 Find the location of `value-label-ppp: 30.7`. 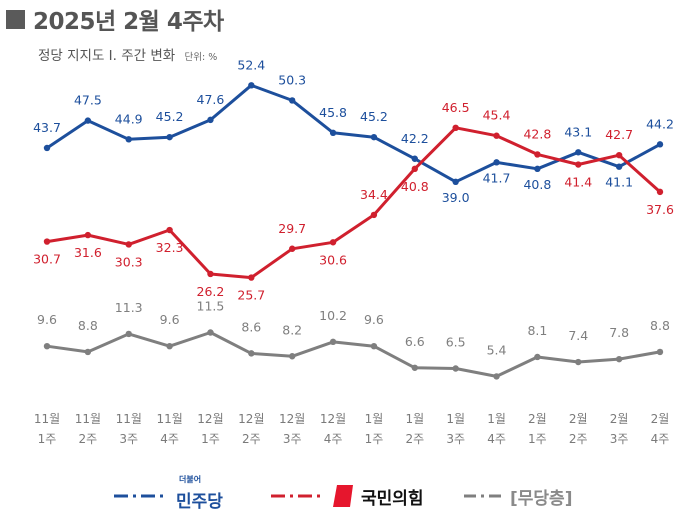

value-label-ppp: 30.7 is located at coordinates (47, 259).